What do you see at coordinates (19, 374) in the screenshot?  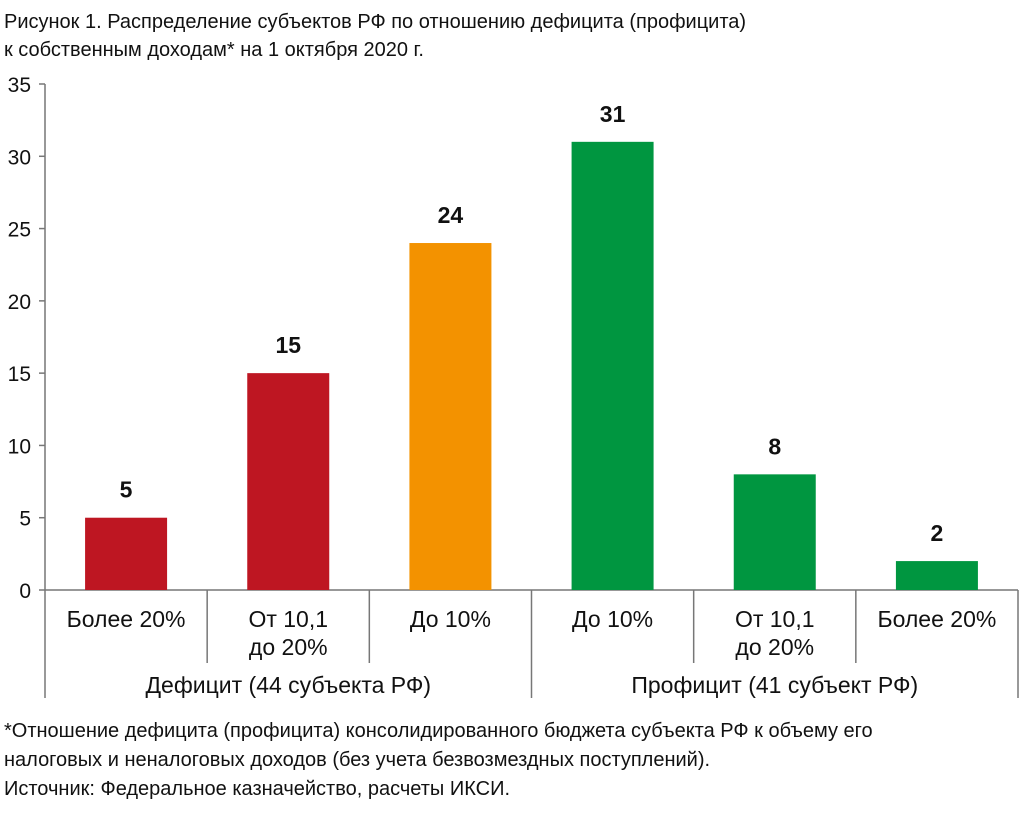 I see `y-tick-label: 15` at bounding box center [19, 374].